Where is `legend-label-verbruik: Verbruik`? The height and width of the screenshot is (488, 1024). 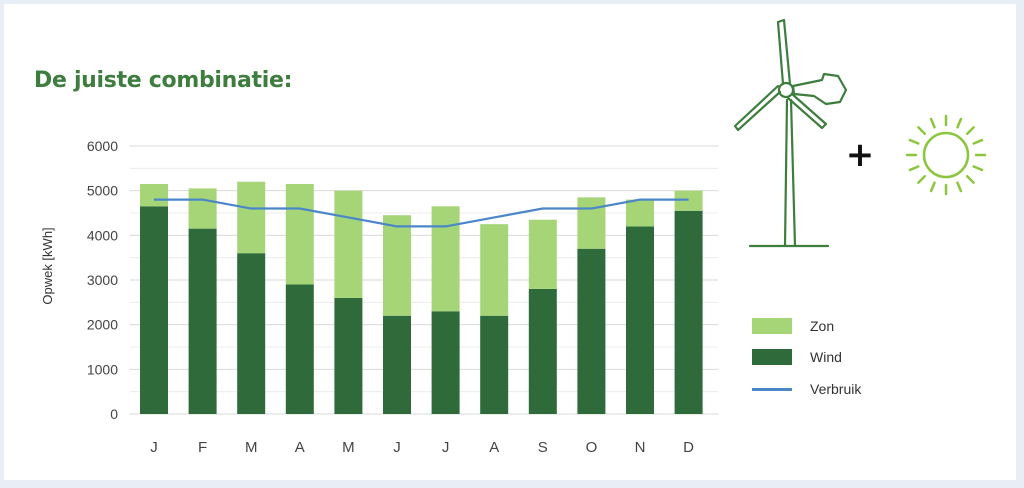 legend-label-verbruik: Verbruik is located at coordinates (836, 389).